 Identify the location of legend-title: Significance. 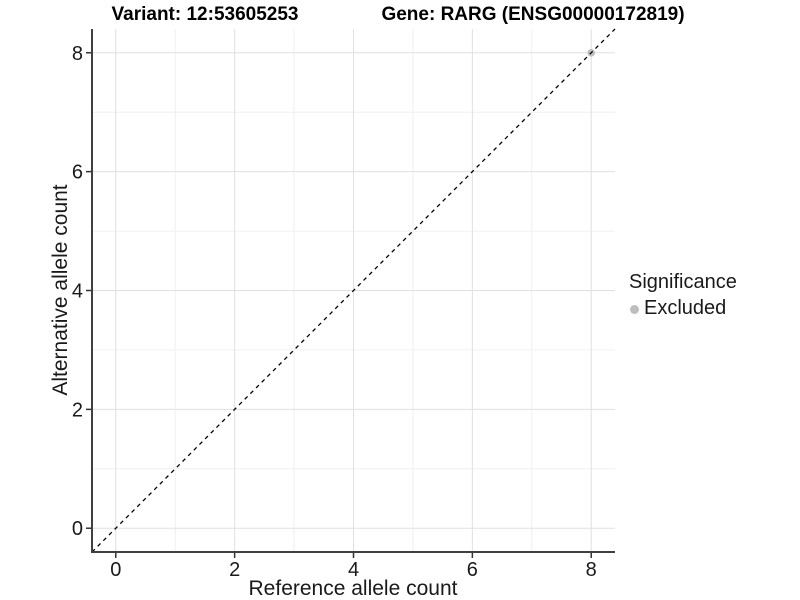
(683, 282).